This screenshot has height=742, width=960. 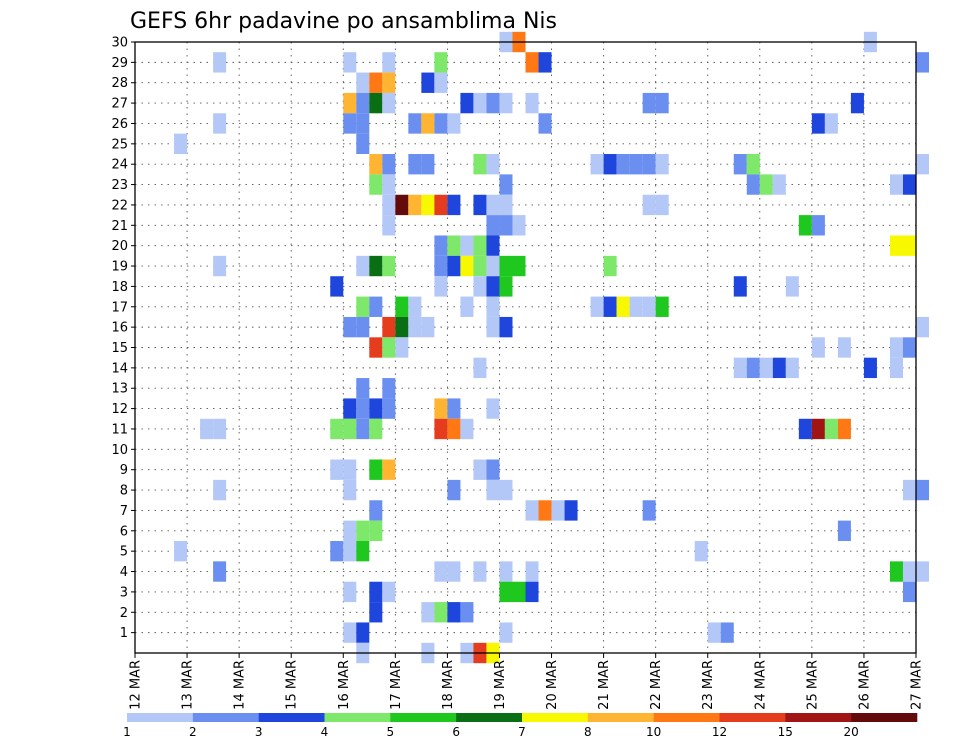 What do you see at coordinates (119, 226) in the screenshot?
I see `y-tick-label: 21` at bounding box center [119, 226].